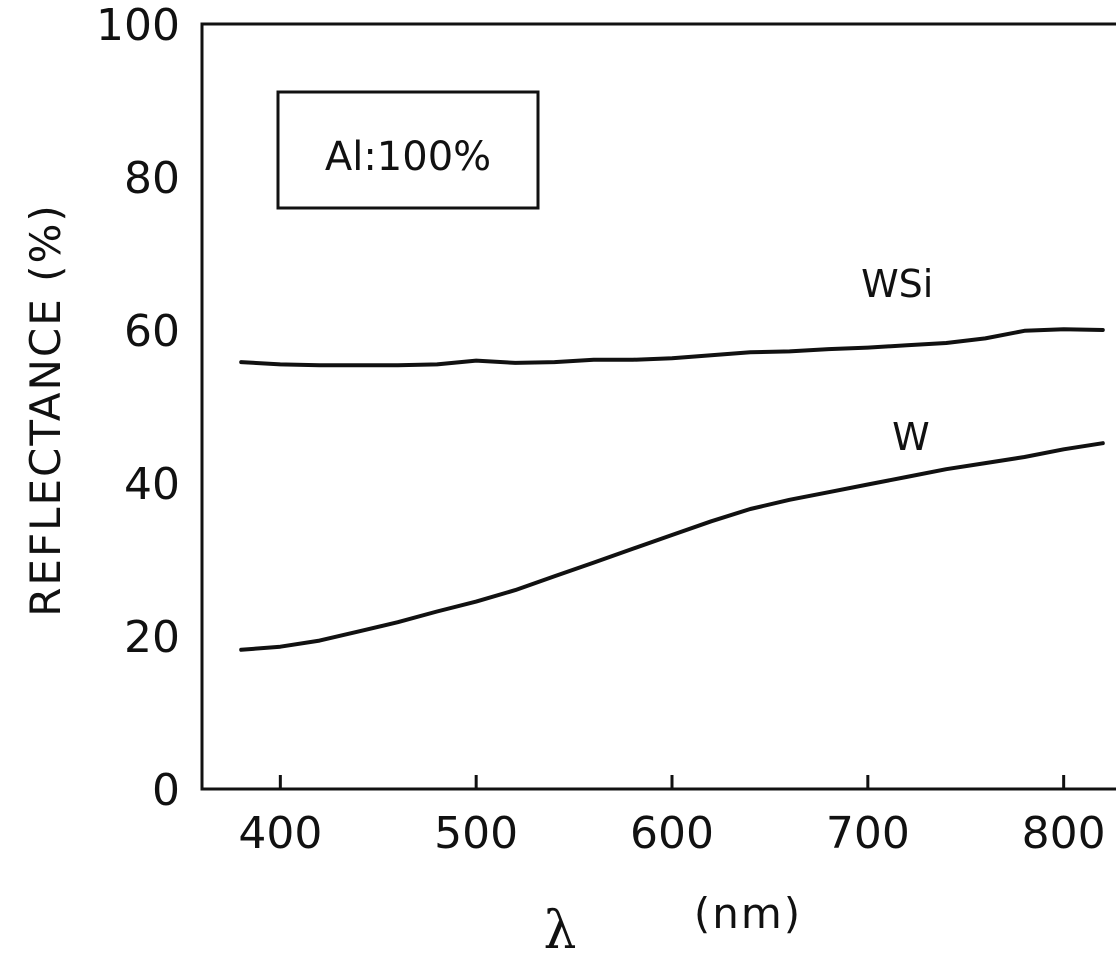 The width and height of the screenshot is (1116, 964). I want to click on x-tick-labels: 400 500 600 700 800, so click(671, 833).